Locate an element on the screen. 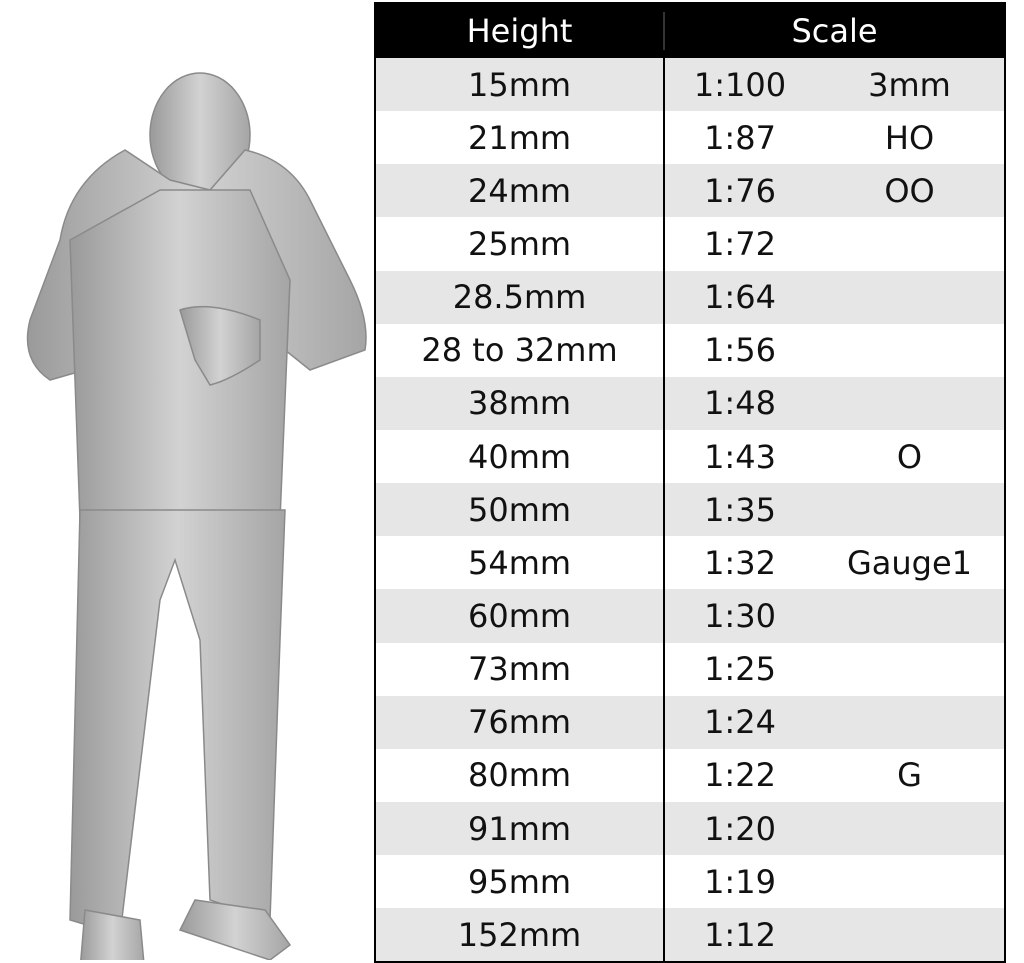 The height and width of the screenshot is (963, 1024). height-cell: 40mm is located at coordinates (520, 456).